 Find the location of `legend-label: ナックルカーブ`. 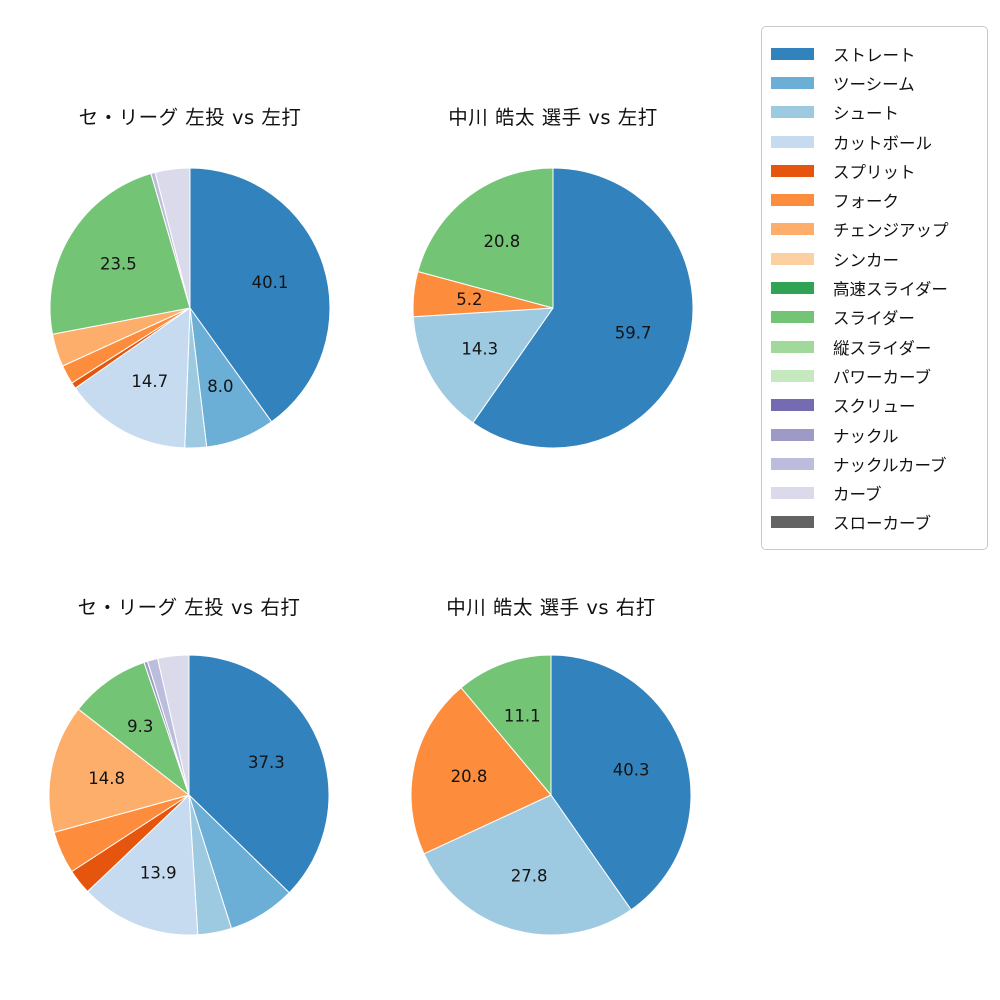

legend-label: ナックルカーブ is located at coordinates (890, 465).